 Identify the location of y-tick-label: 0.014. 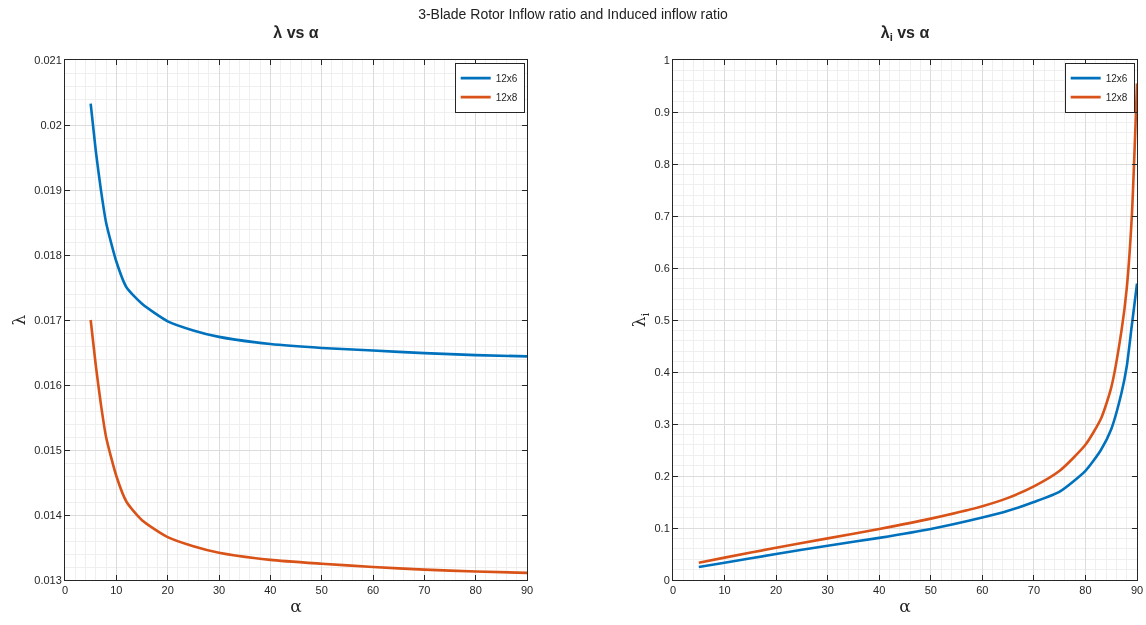
(48, 514).